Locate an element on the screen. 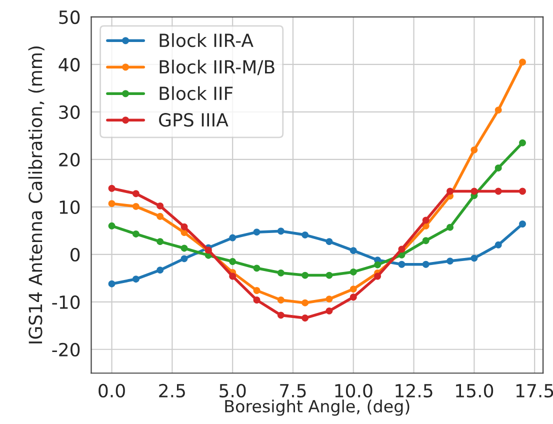  y-tick-label: 40 is located at coordinates (69, 65).